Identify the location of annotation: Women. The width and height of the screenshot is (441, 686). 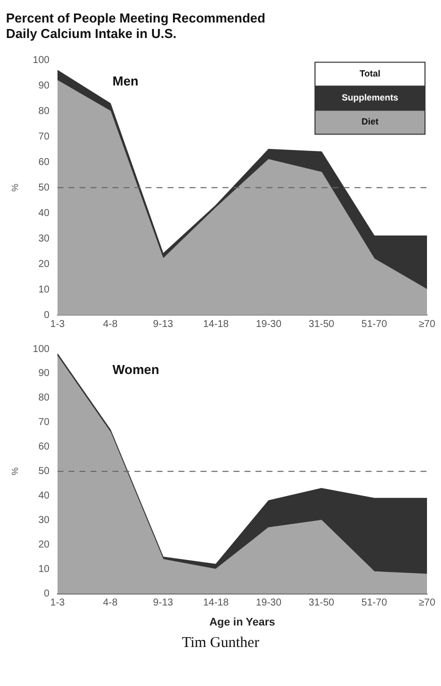
(136, 370).